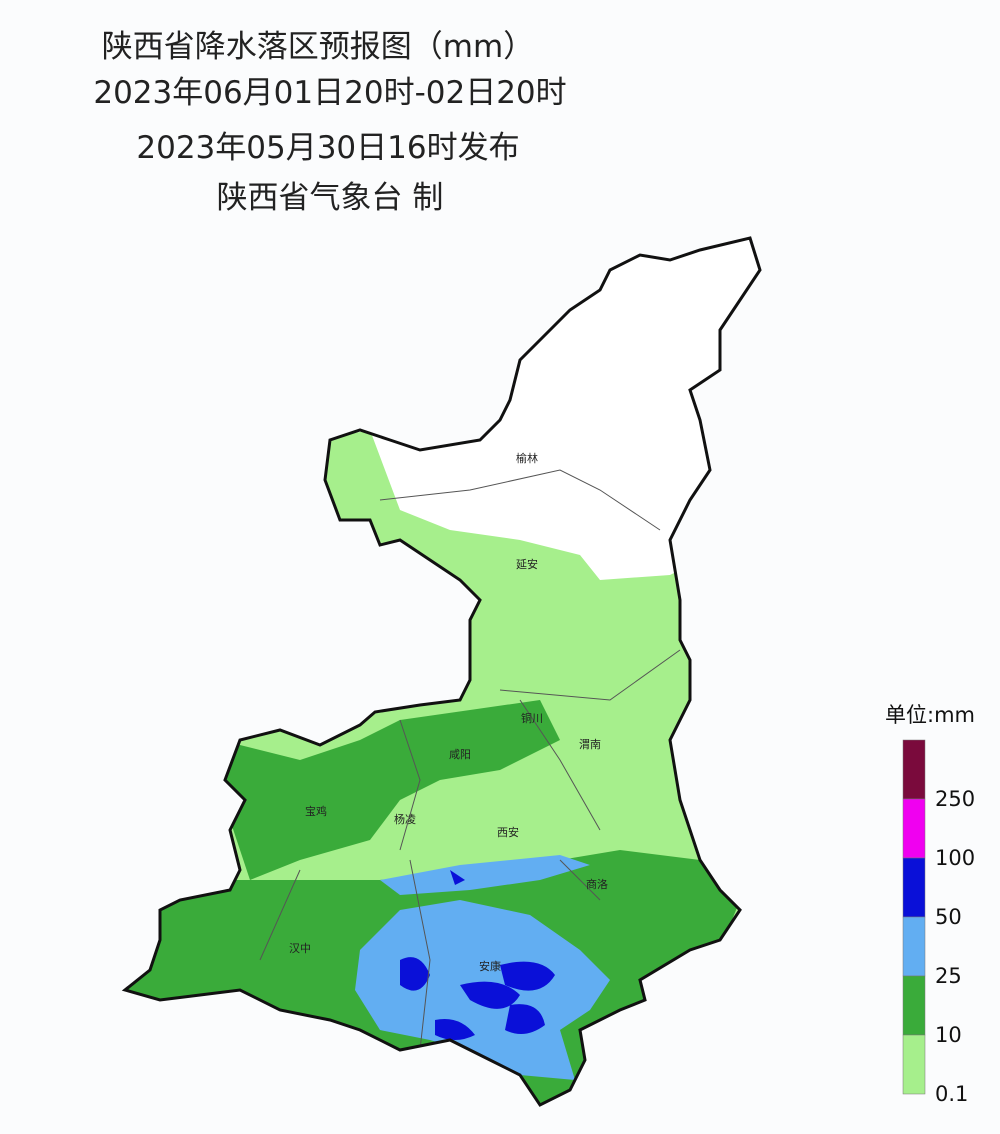  Describe the element at coordinates (329, 93) in the screenshot. I see `forecast-period: 2023年06月01日20时-02日20时` at that location.